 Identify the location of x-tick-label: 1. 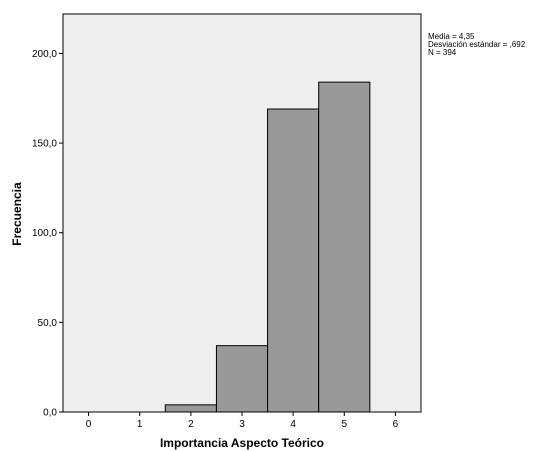
(140, 424).